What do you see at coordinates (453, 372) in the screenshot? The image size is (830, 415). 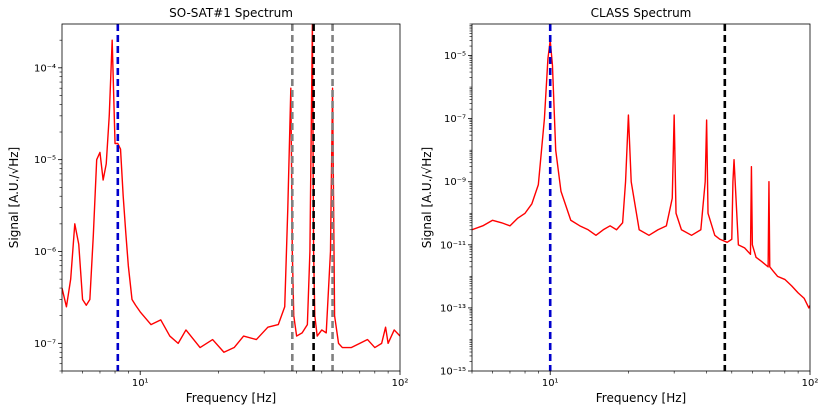 I see `y-tick-label: 10⁻¹⁵` at bounding box center [453, 372].